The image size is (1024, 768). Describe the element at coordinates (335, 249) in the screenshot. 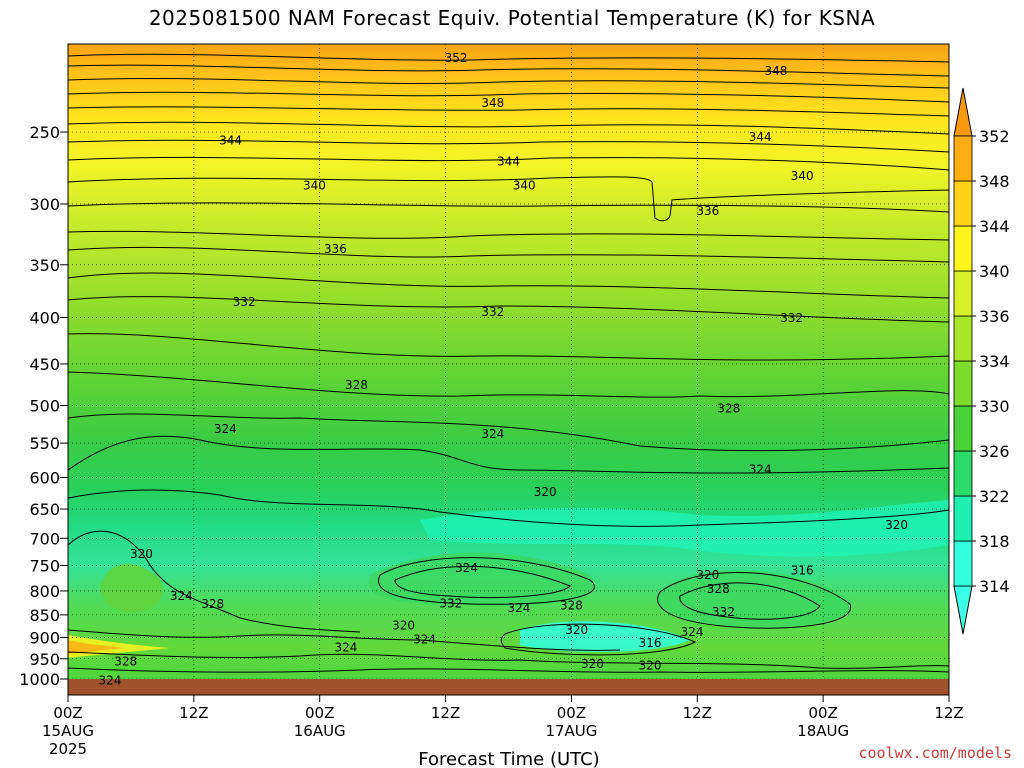

I see `contour-label: 336` at that location.